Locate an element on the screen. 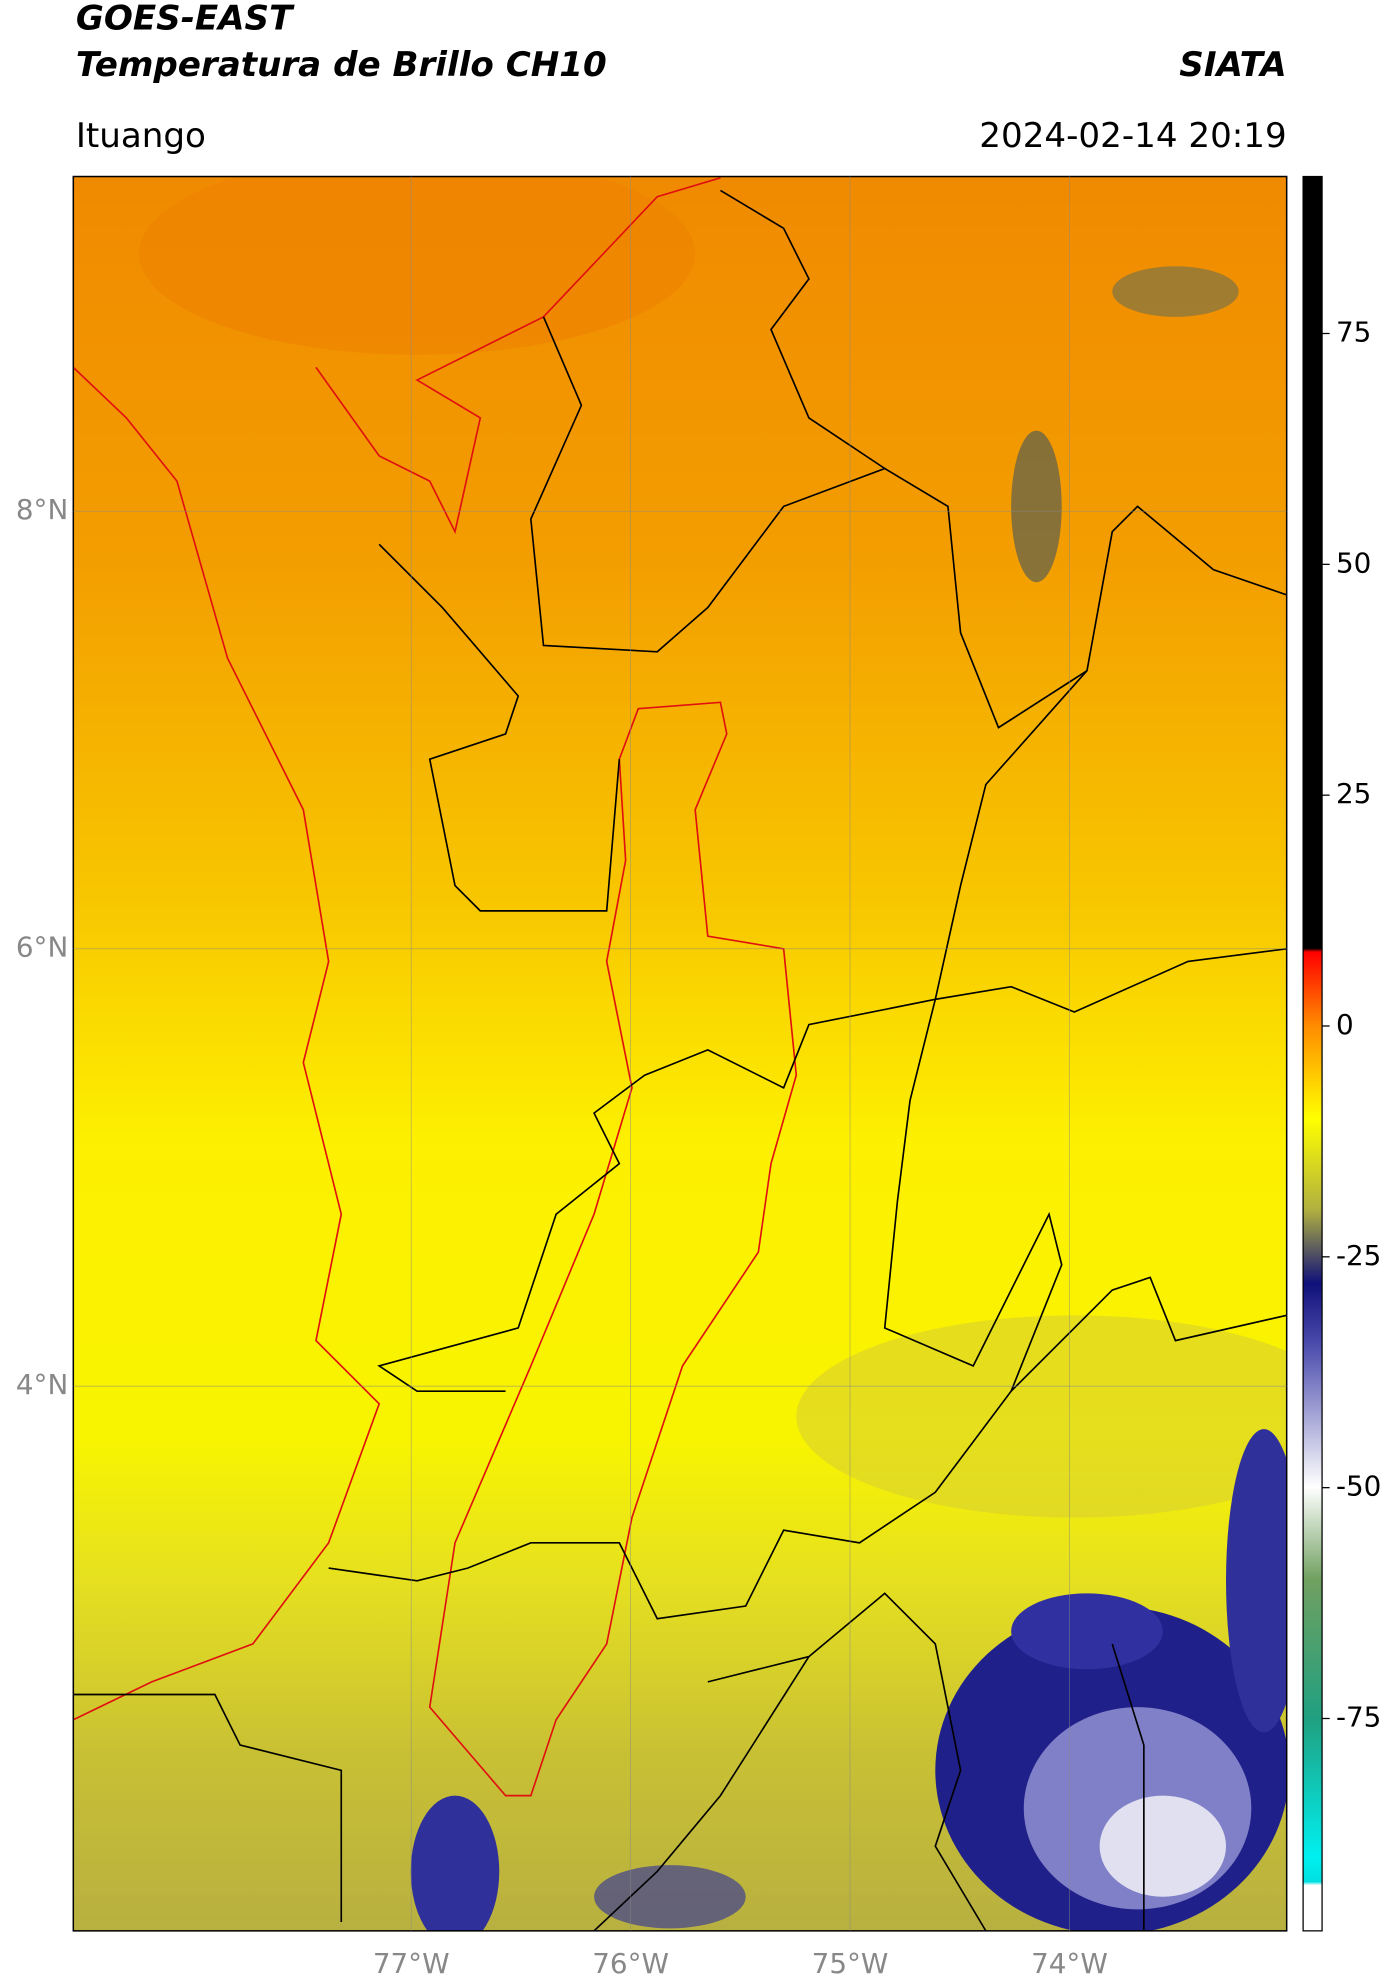 Image resolution: width=1384 pixels, height=1981 pixels. colorbar-tick-label: 75 is located at coordinates (1353, 331).